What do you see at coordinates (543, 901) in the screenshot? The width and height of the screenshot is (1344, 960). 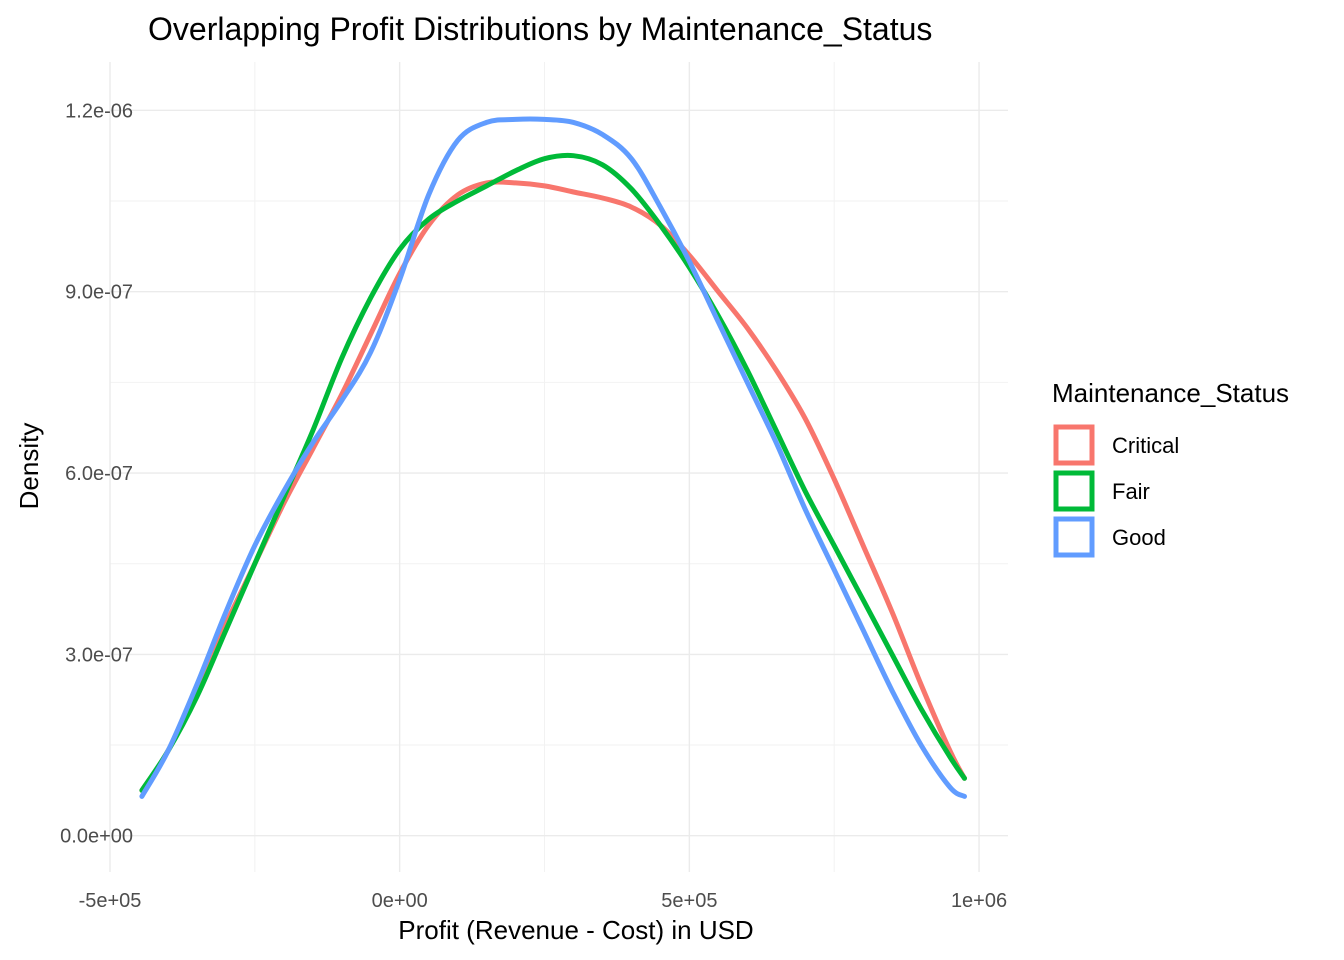 I see `x-axis-tick-labels: -5e+05 0e+00 5e+05 1e+06` at bounding box center [543, 901].